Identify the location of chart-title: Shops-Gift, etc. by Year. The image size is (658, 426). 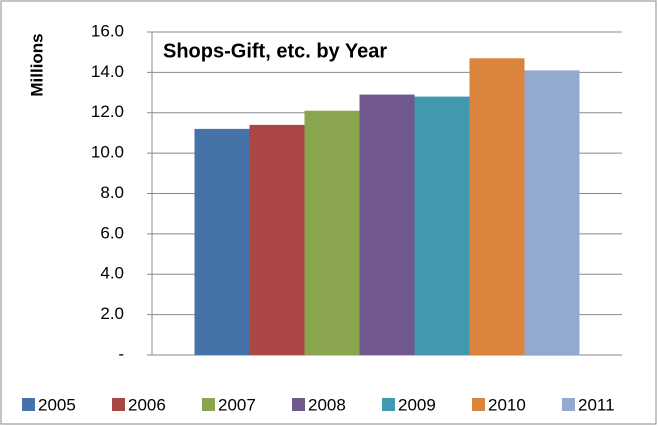
(275, 51).